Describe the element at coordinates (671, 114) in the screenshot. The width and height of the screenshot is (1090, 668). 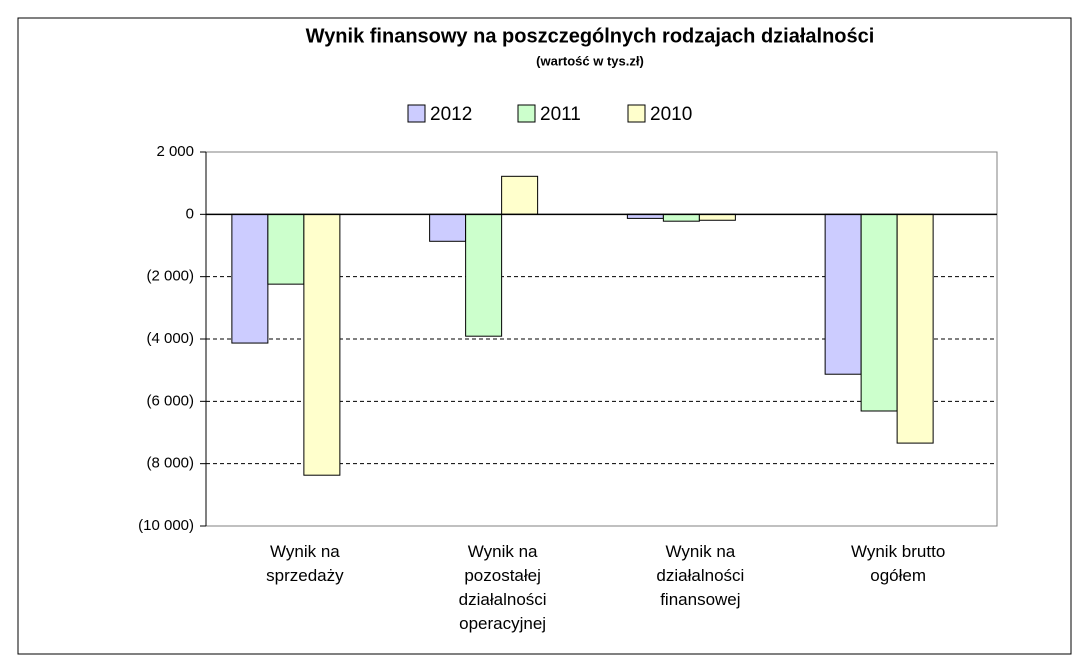
I see `legend-label: 2010` at that location.